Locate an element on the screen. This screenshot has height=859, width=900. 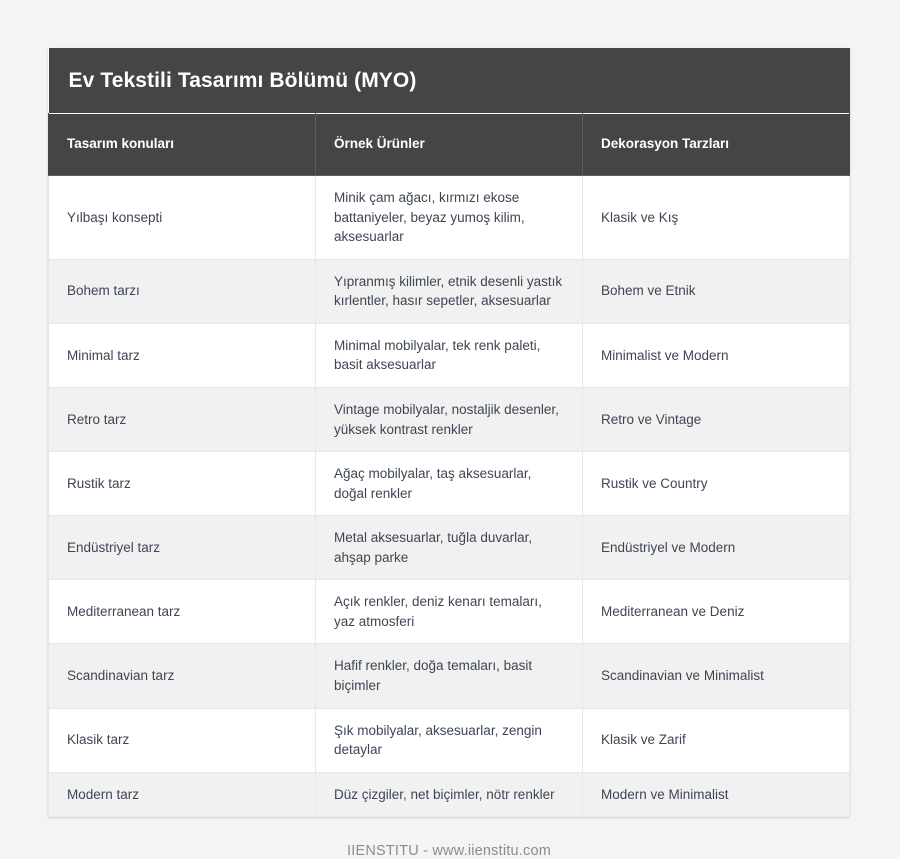
cell-topic: Modern tarz is located at coordinates (182, 794).